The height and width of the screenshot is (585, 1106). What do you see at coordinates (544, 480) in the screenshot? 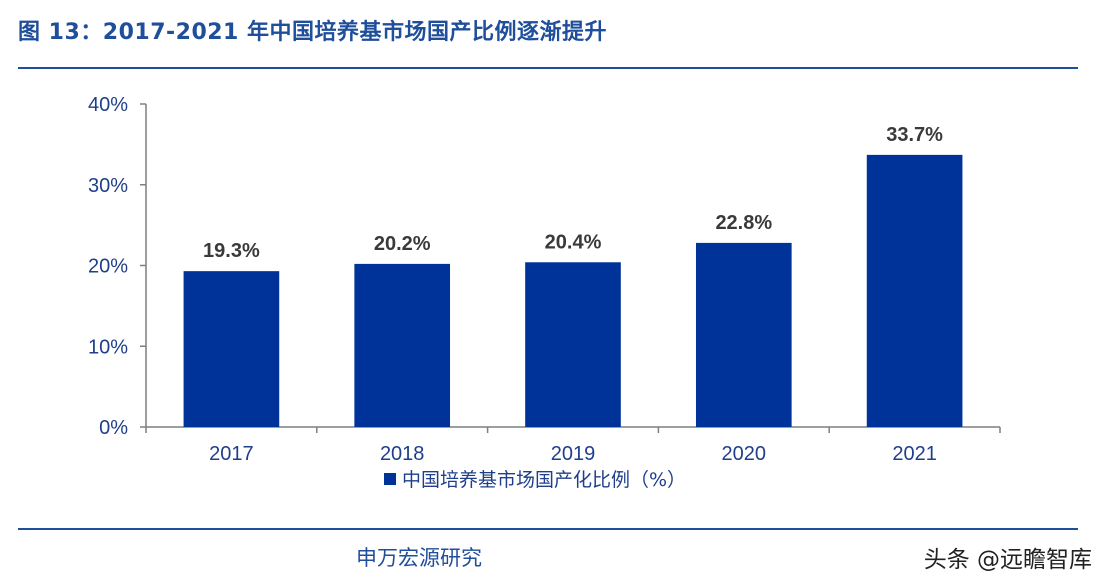
I see `legend-label: 中国培养基市场国产化比例（%）` at bounding box center [544, 480].